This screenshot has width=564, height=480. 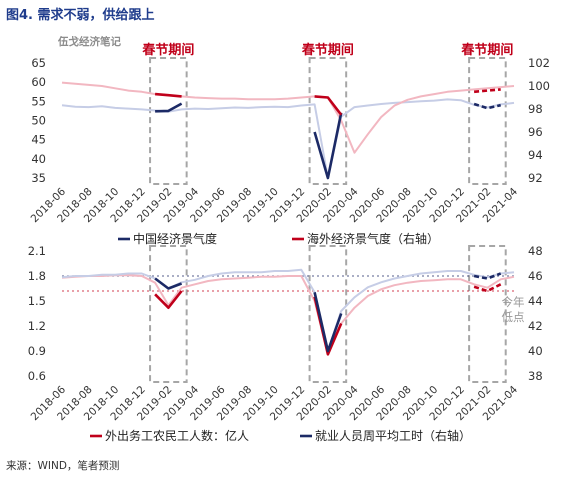 What do you see at coordinates (38, 121) in the screenshot?
I see `y-left-tick-label: 50` at bounding box center [38, 121].